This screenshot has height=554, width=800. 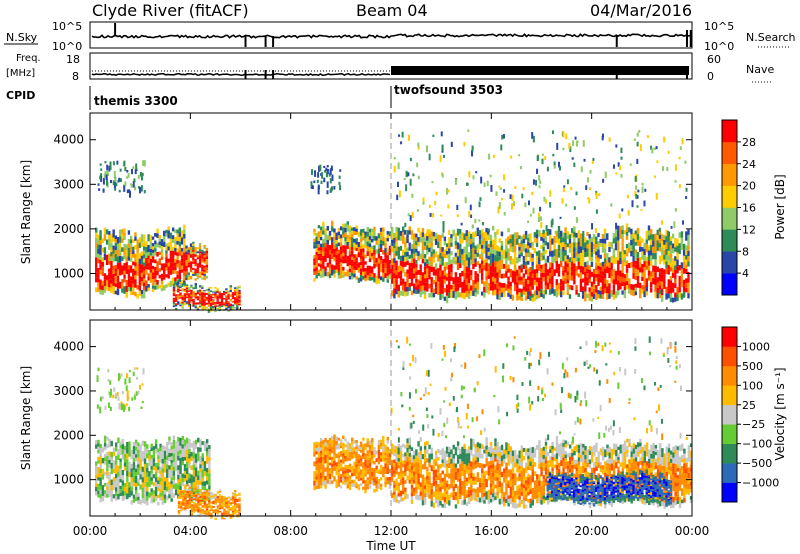 I want to click on power-y-tick-label: 3000, so click(x=68, y=184).